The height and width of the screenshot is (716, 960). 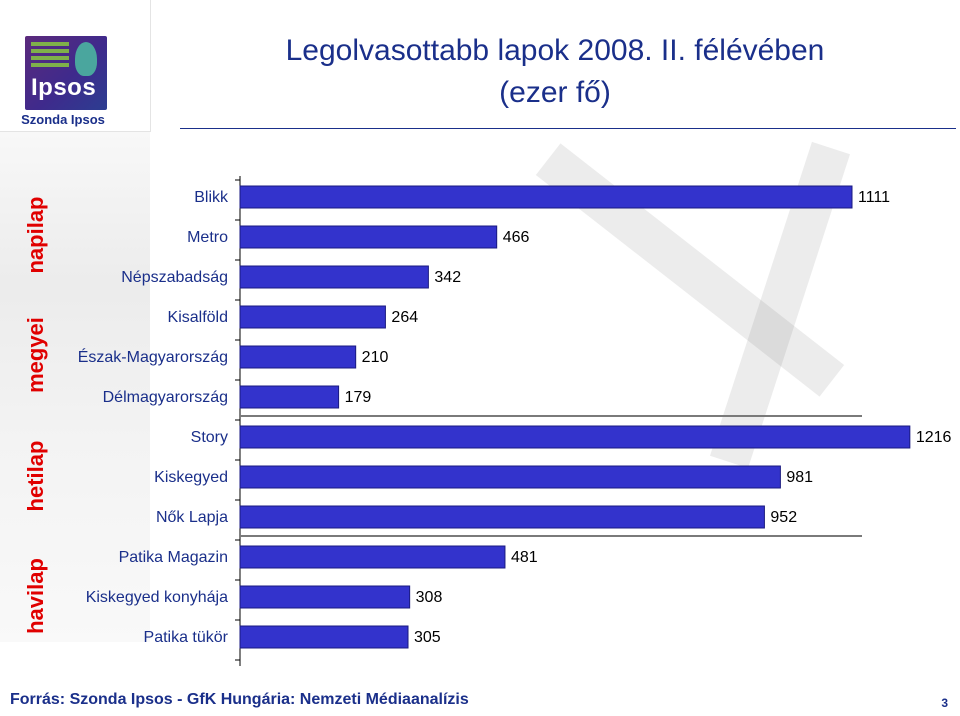 What do you see at coordinates (874, 197) in the screenshot?
I see `data-label: 1111` at bounding box center [874, 197].